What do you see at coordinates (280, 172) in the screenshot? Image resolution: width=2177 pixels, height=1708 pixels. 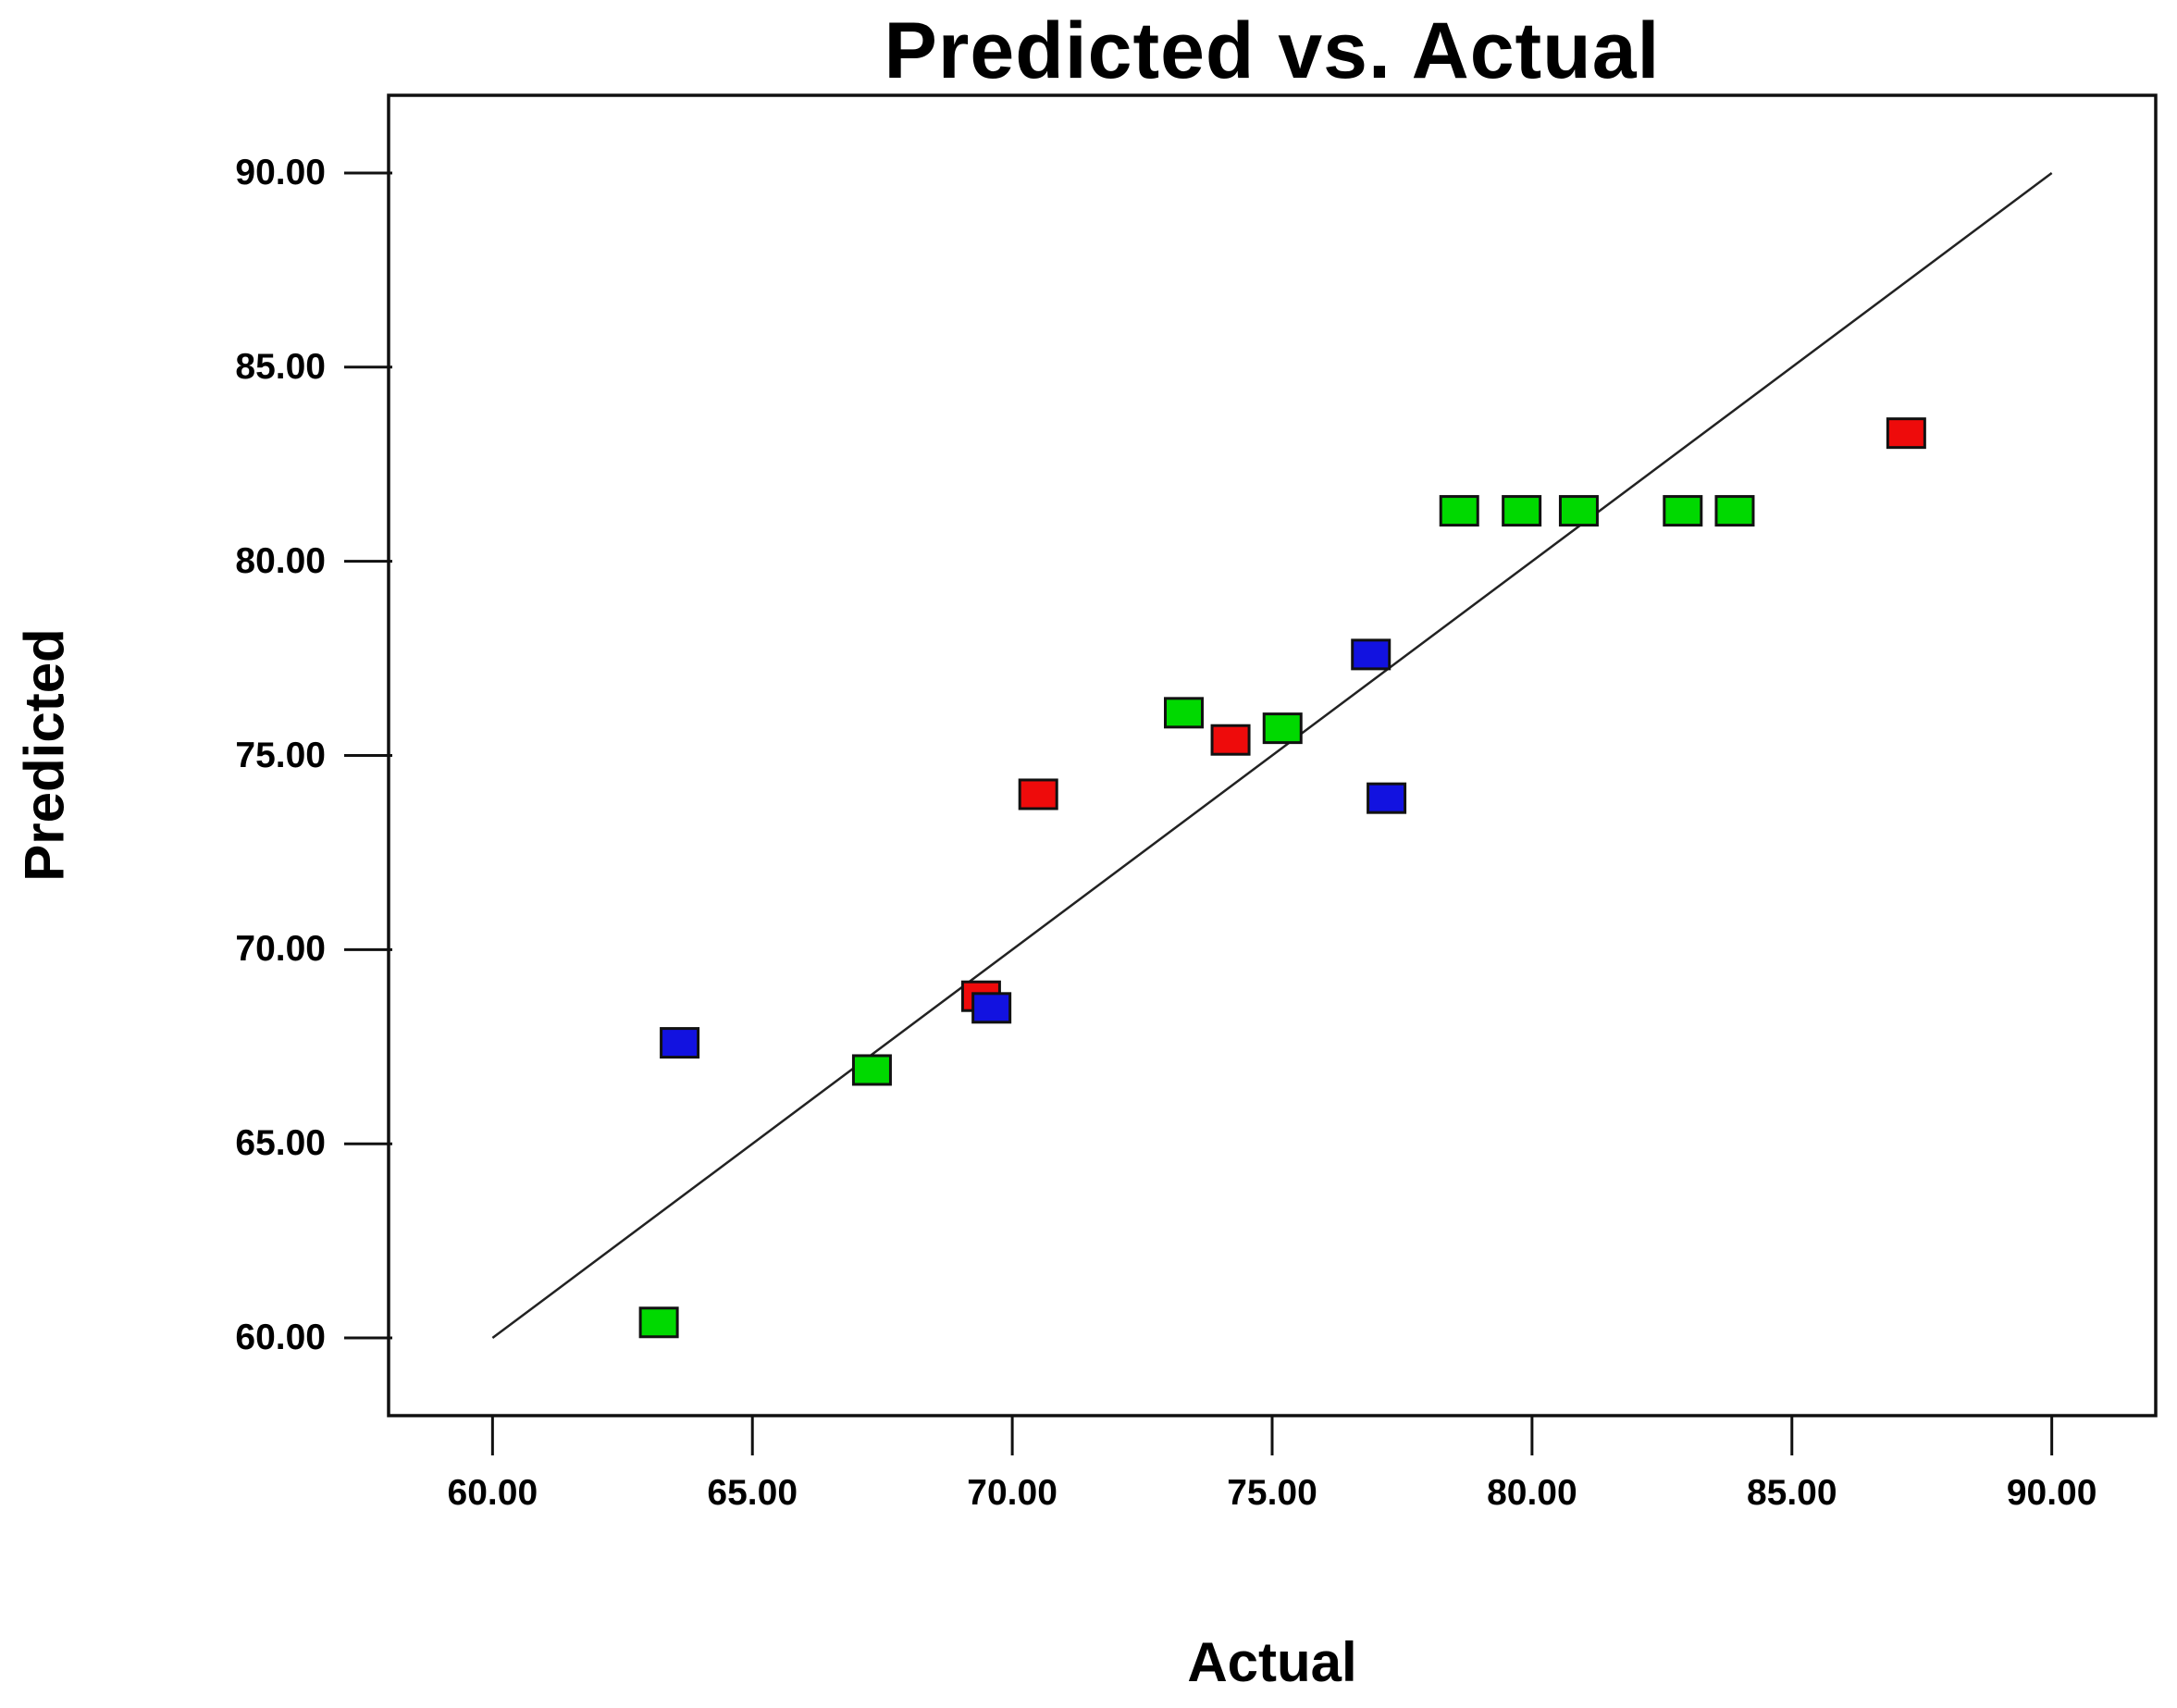 I see `y-tick-label: 90.00` at bounding box center [280, 172].